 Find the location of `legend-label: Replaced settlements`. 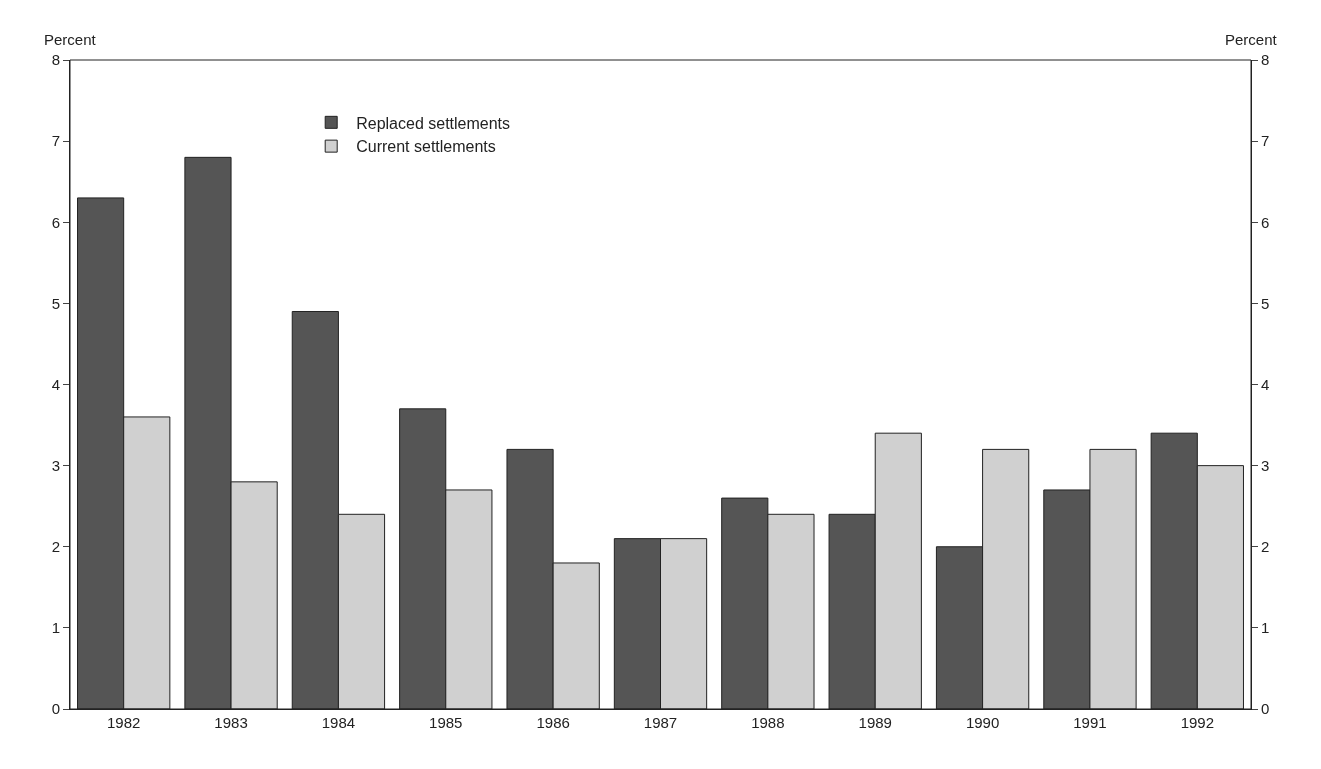

legend-label: Replaced settlements is located at coordinates (433, 123).